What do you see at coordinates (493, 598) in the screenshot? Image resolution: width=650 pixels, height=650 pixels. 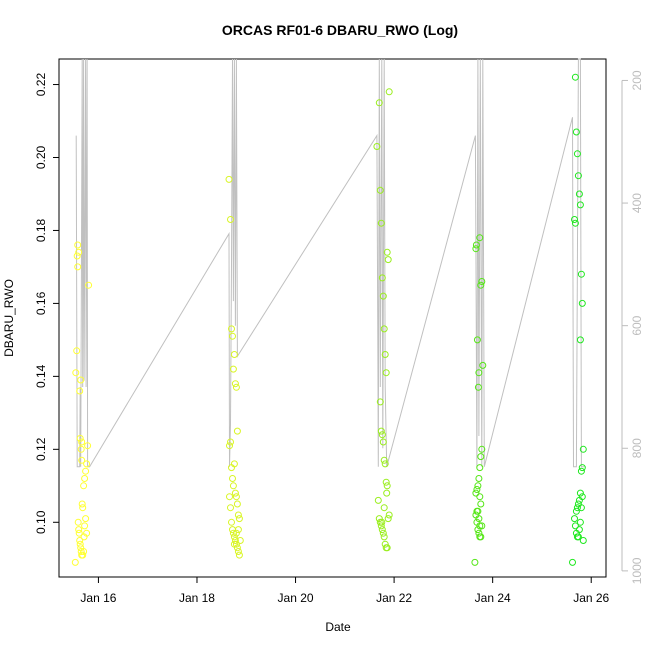 I see `x-tick-label: Jan 24` at bounding box center [493, 598].